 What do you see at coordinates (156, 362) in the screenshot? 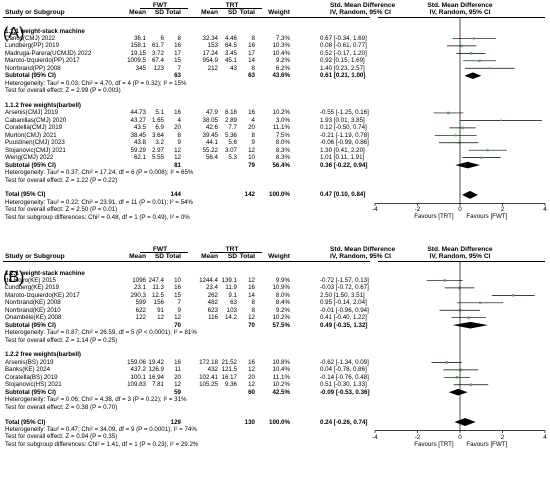
I see `sd1-cell: 19.42` at bounding box center [156, 362].